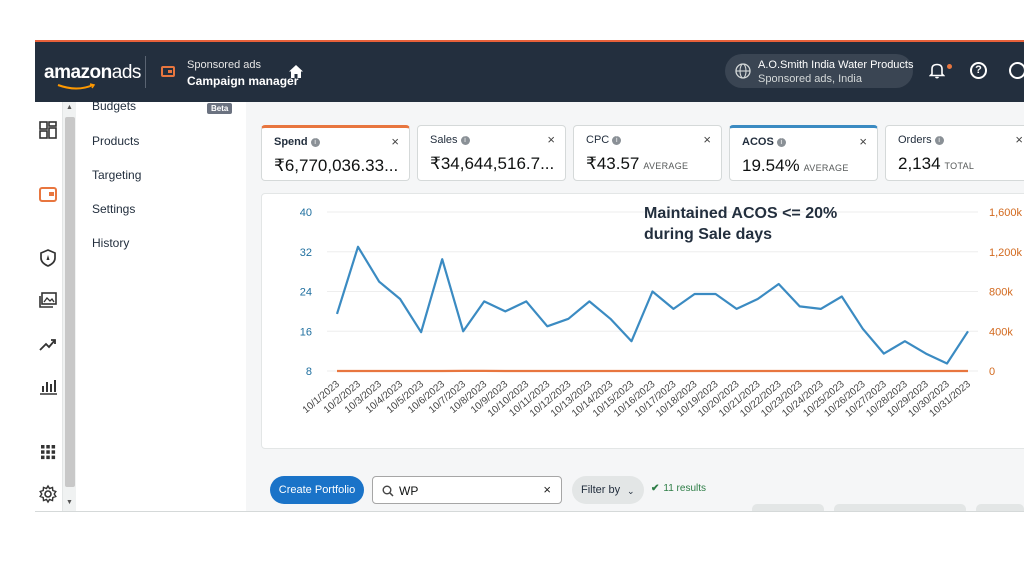 Image resolution: width=1024 pixels, height=576 pixels. I want to click on notifications-bell-icon, so click(937, 70).